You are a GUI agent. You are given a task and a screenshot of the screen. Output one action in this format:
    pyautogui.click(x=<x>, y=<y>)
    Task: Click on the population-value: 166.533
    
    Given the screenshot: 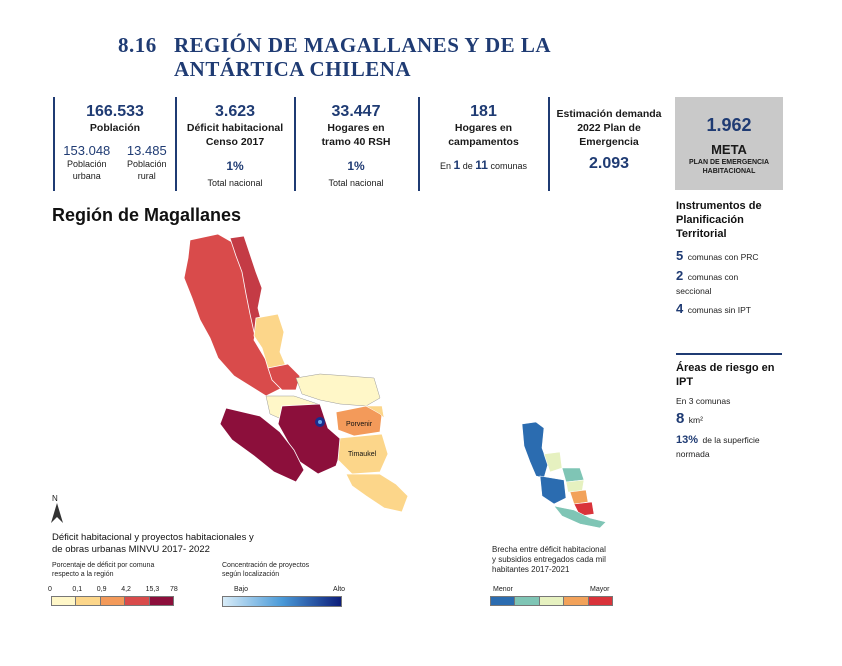 What is the action you would take?
    pyautogui.click(x=115, y=111)
    